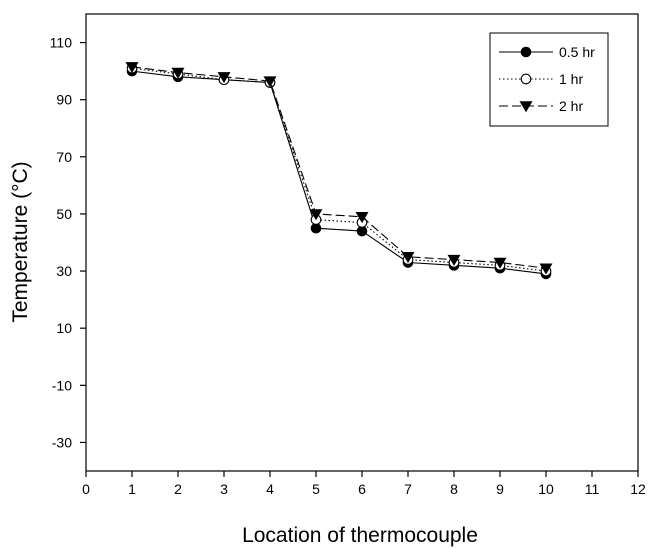 This screenshot has height=548, width=648. What do you see at coordinates (638, 489) in the screenshot?
I see `x-tick-label: 12` at bounding box center [638, 489].